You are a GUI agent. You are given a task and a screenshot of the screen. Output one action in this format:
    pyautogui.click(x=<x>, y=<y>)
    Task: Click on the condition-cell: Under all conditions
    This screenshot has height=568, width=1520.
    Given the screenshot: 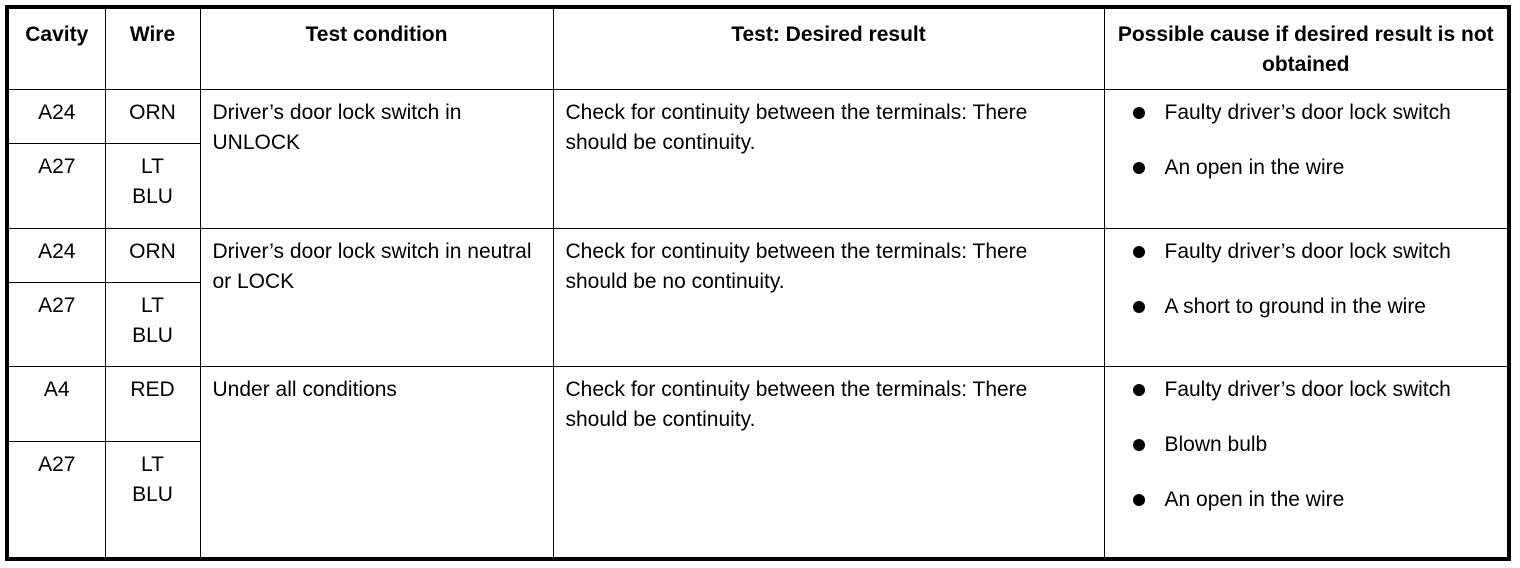 What is the action you would take?
    pyautogui.click(x=376, y=462)
    